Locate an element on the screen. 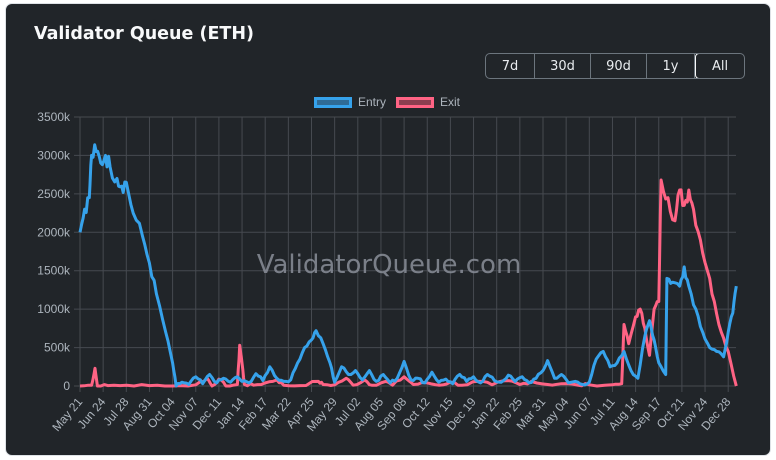 Image resolution: width=776 pixels, height=460 pixels. y-tick-label: 500k is located at coordinates (57, 348).